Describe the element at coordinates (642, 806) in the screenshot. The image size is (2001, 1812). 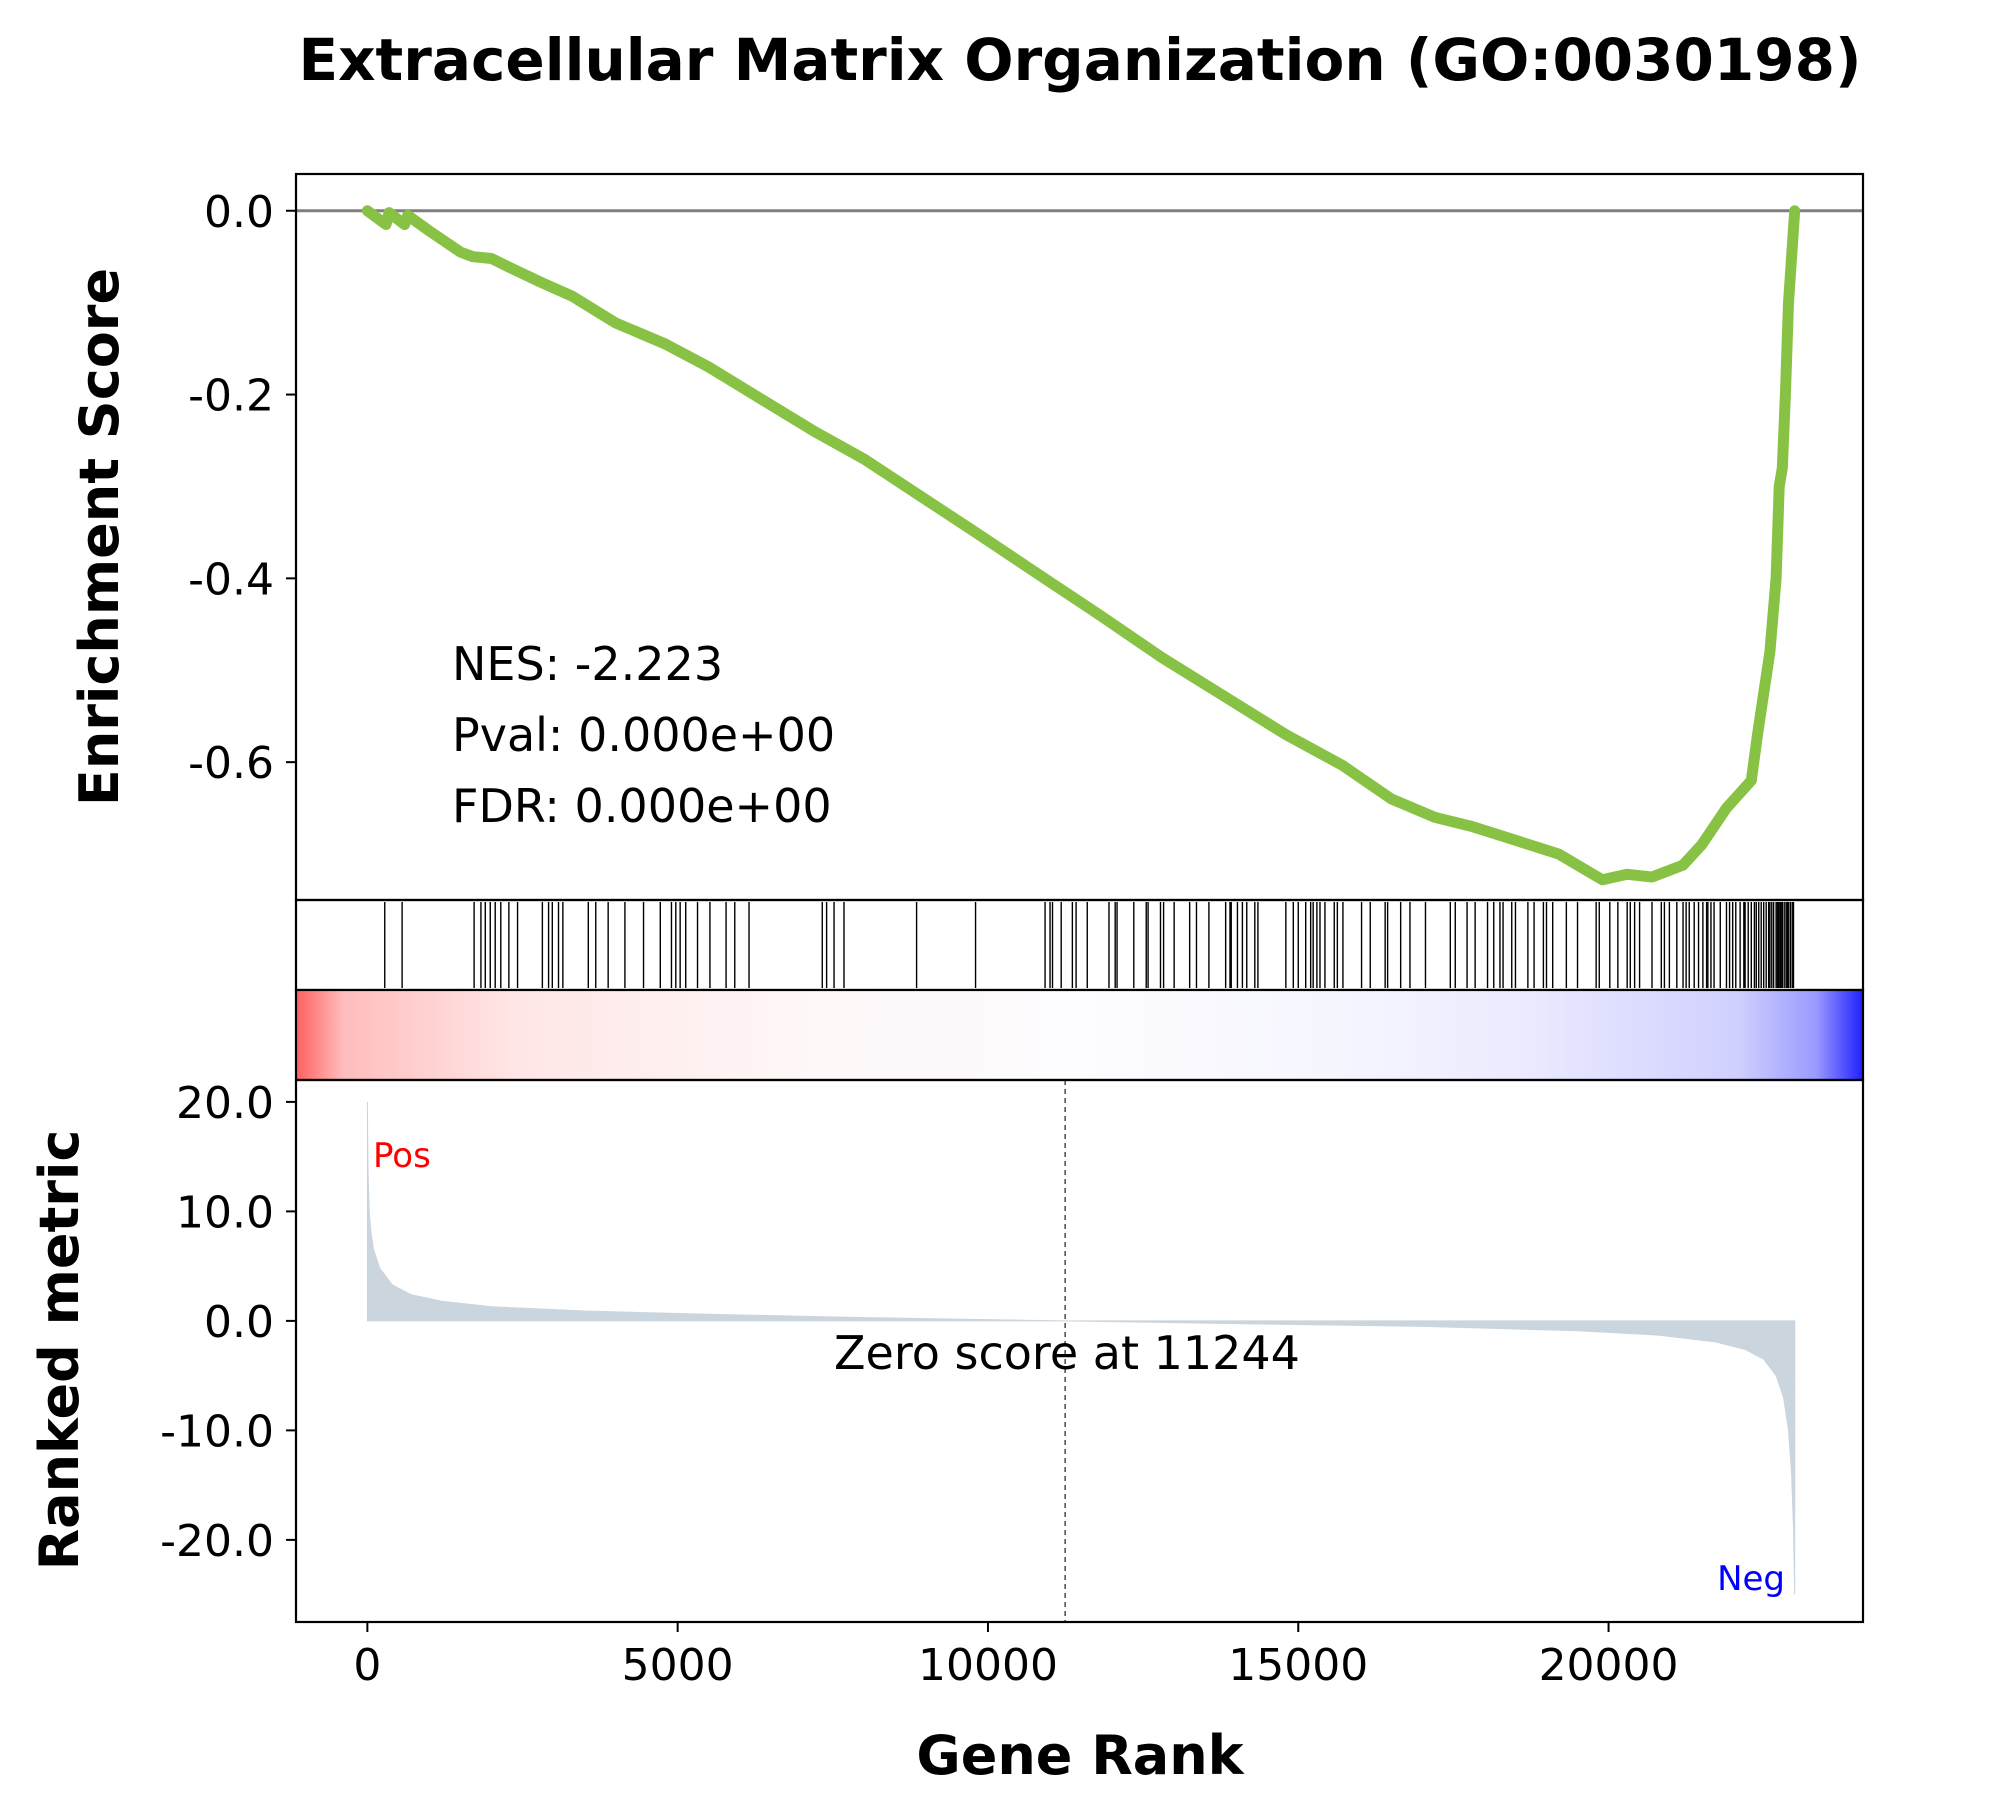
I see `fdr-text: FDR: 0.000e+00` at that location.